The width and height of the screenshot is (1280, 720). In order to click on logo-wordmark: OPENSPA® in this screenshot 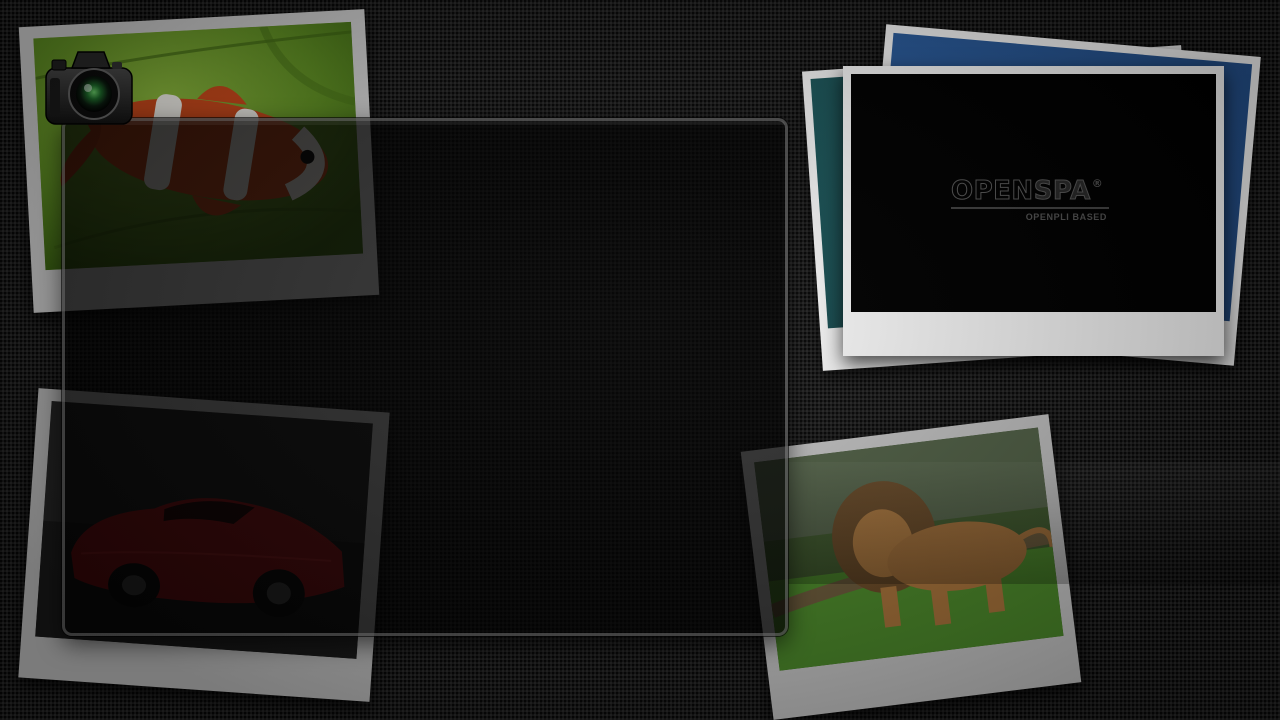, I will do `click(1036, 191)`.